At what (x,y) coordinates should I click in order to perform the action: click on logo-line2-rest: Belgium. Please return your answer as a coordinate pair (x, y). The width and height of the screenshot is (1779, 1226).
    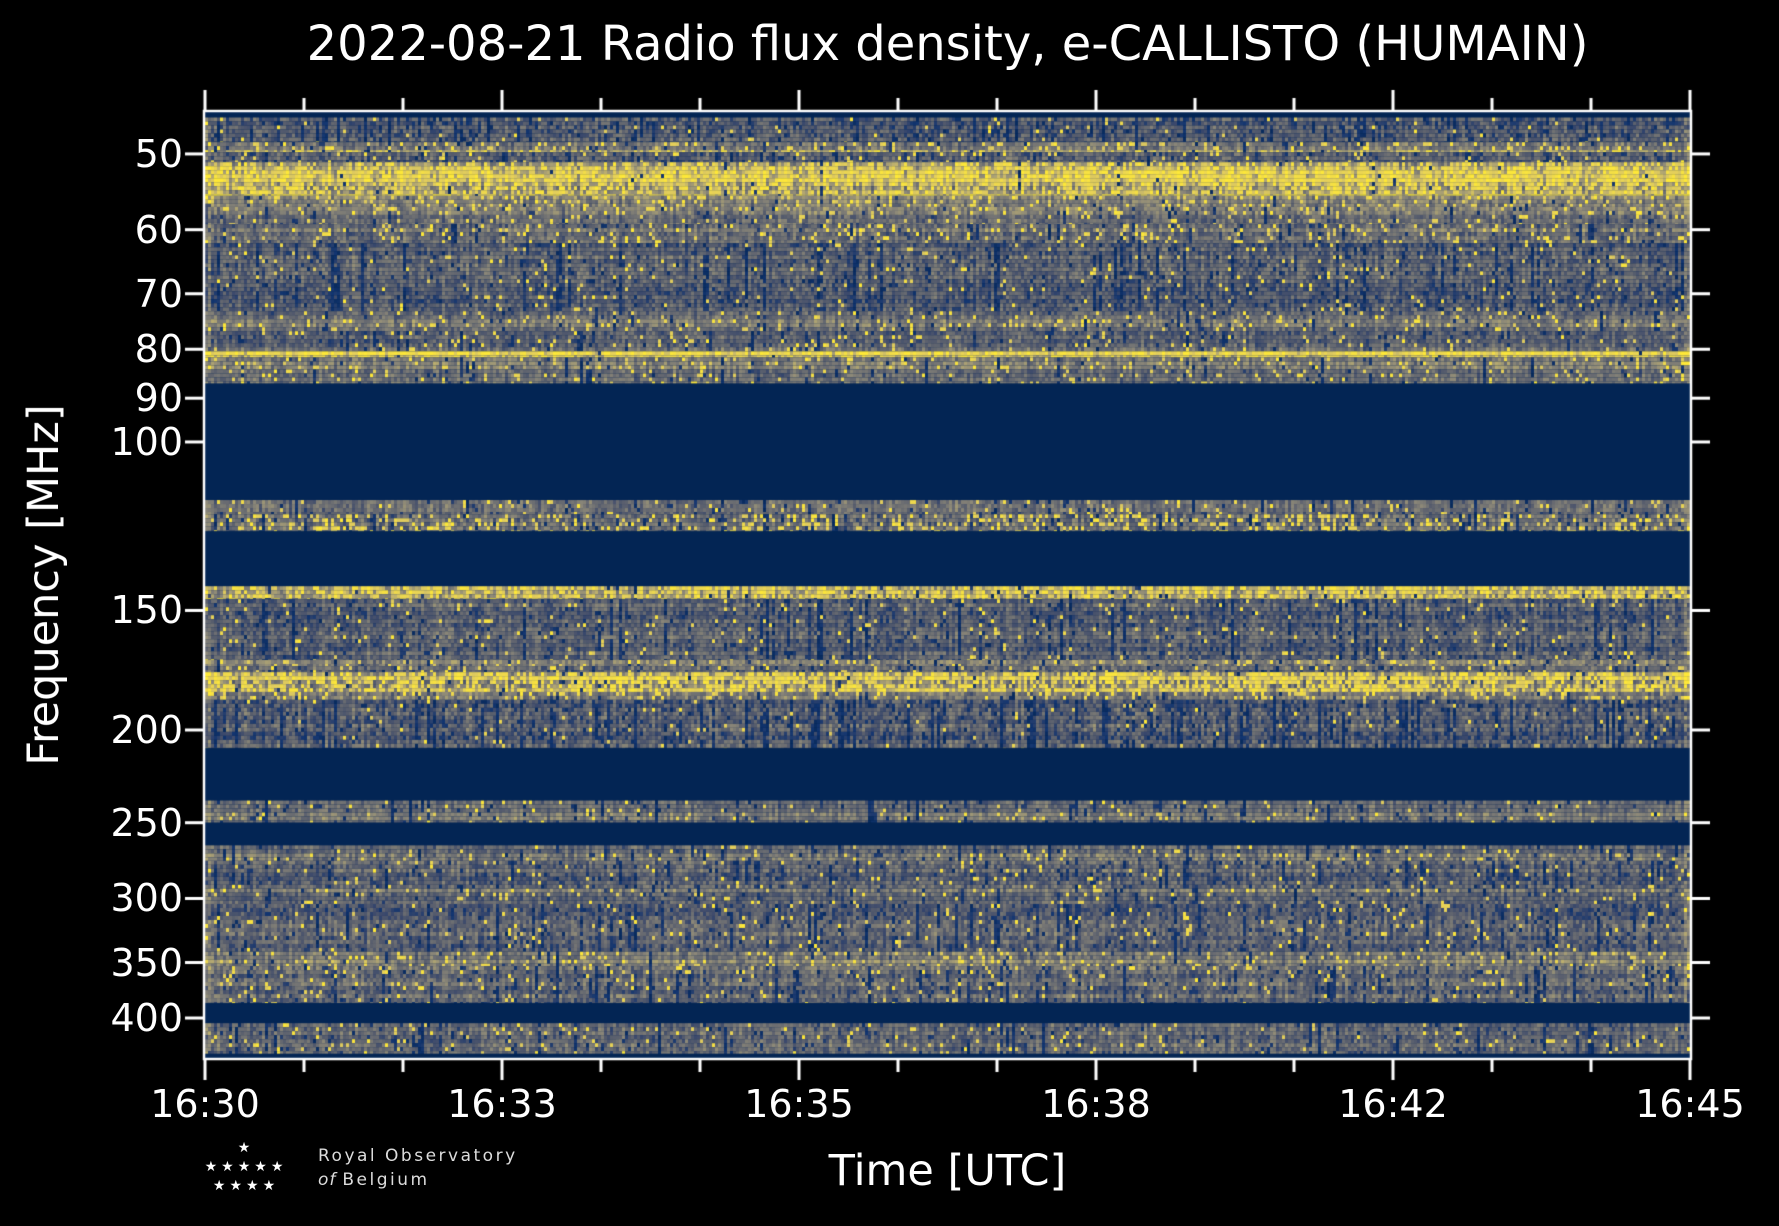
    Looking at the image, I should click on (386, 1180).